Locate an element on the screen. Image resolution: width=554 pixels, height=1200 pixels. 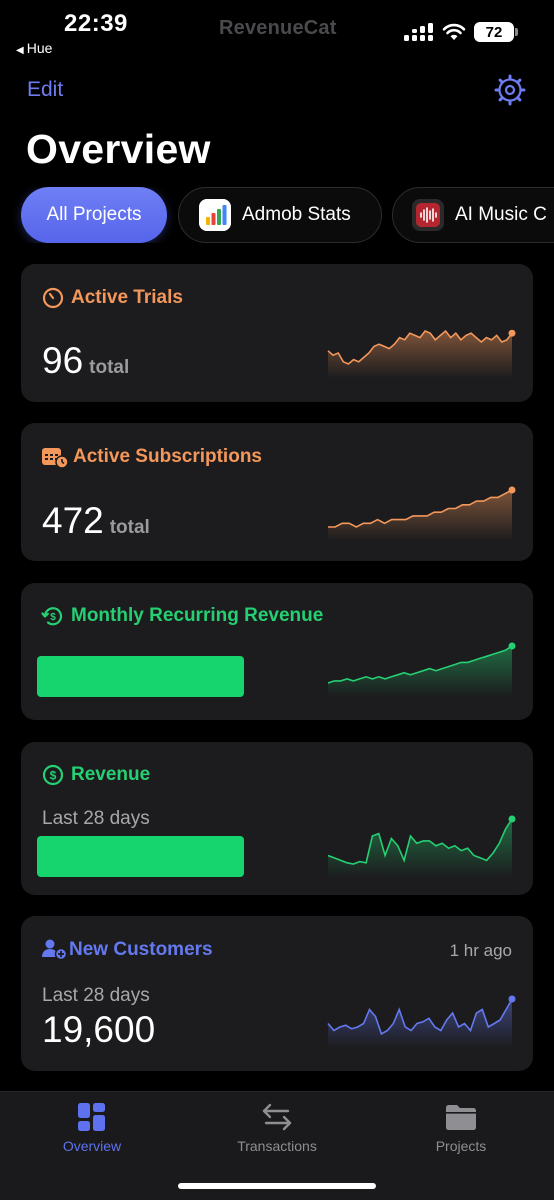
card-title: Active Trials is located at coordinates (127, 297).